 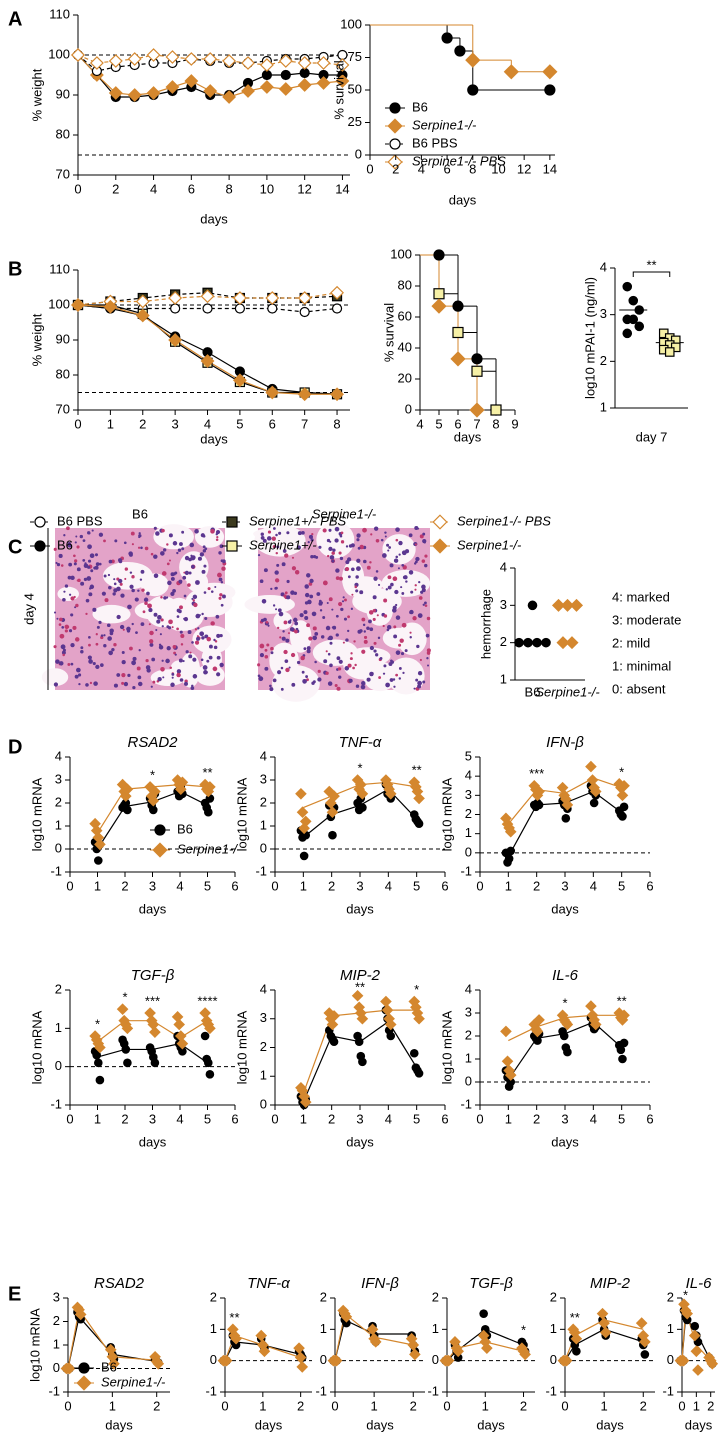 What do you see at coordinates (234, 1118) in the screenshot?
I see `x-tick-label: 6` at bounding box center [234, 1118].